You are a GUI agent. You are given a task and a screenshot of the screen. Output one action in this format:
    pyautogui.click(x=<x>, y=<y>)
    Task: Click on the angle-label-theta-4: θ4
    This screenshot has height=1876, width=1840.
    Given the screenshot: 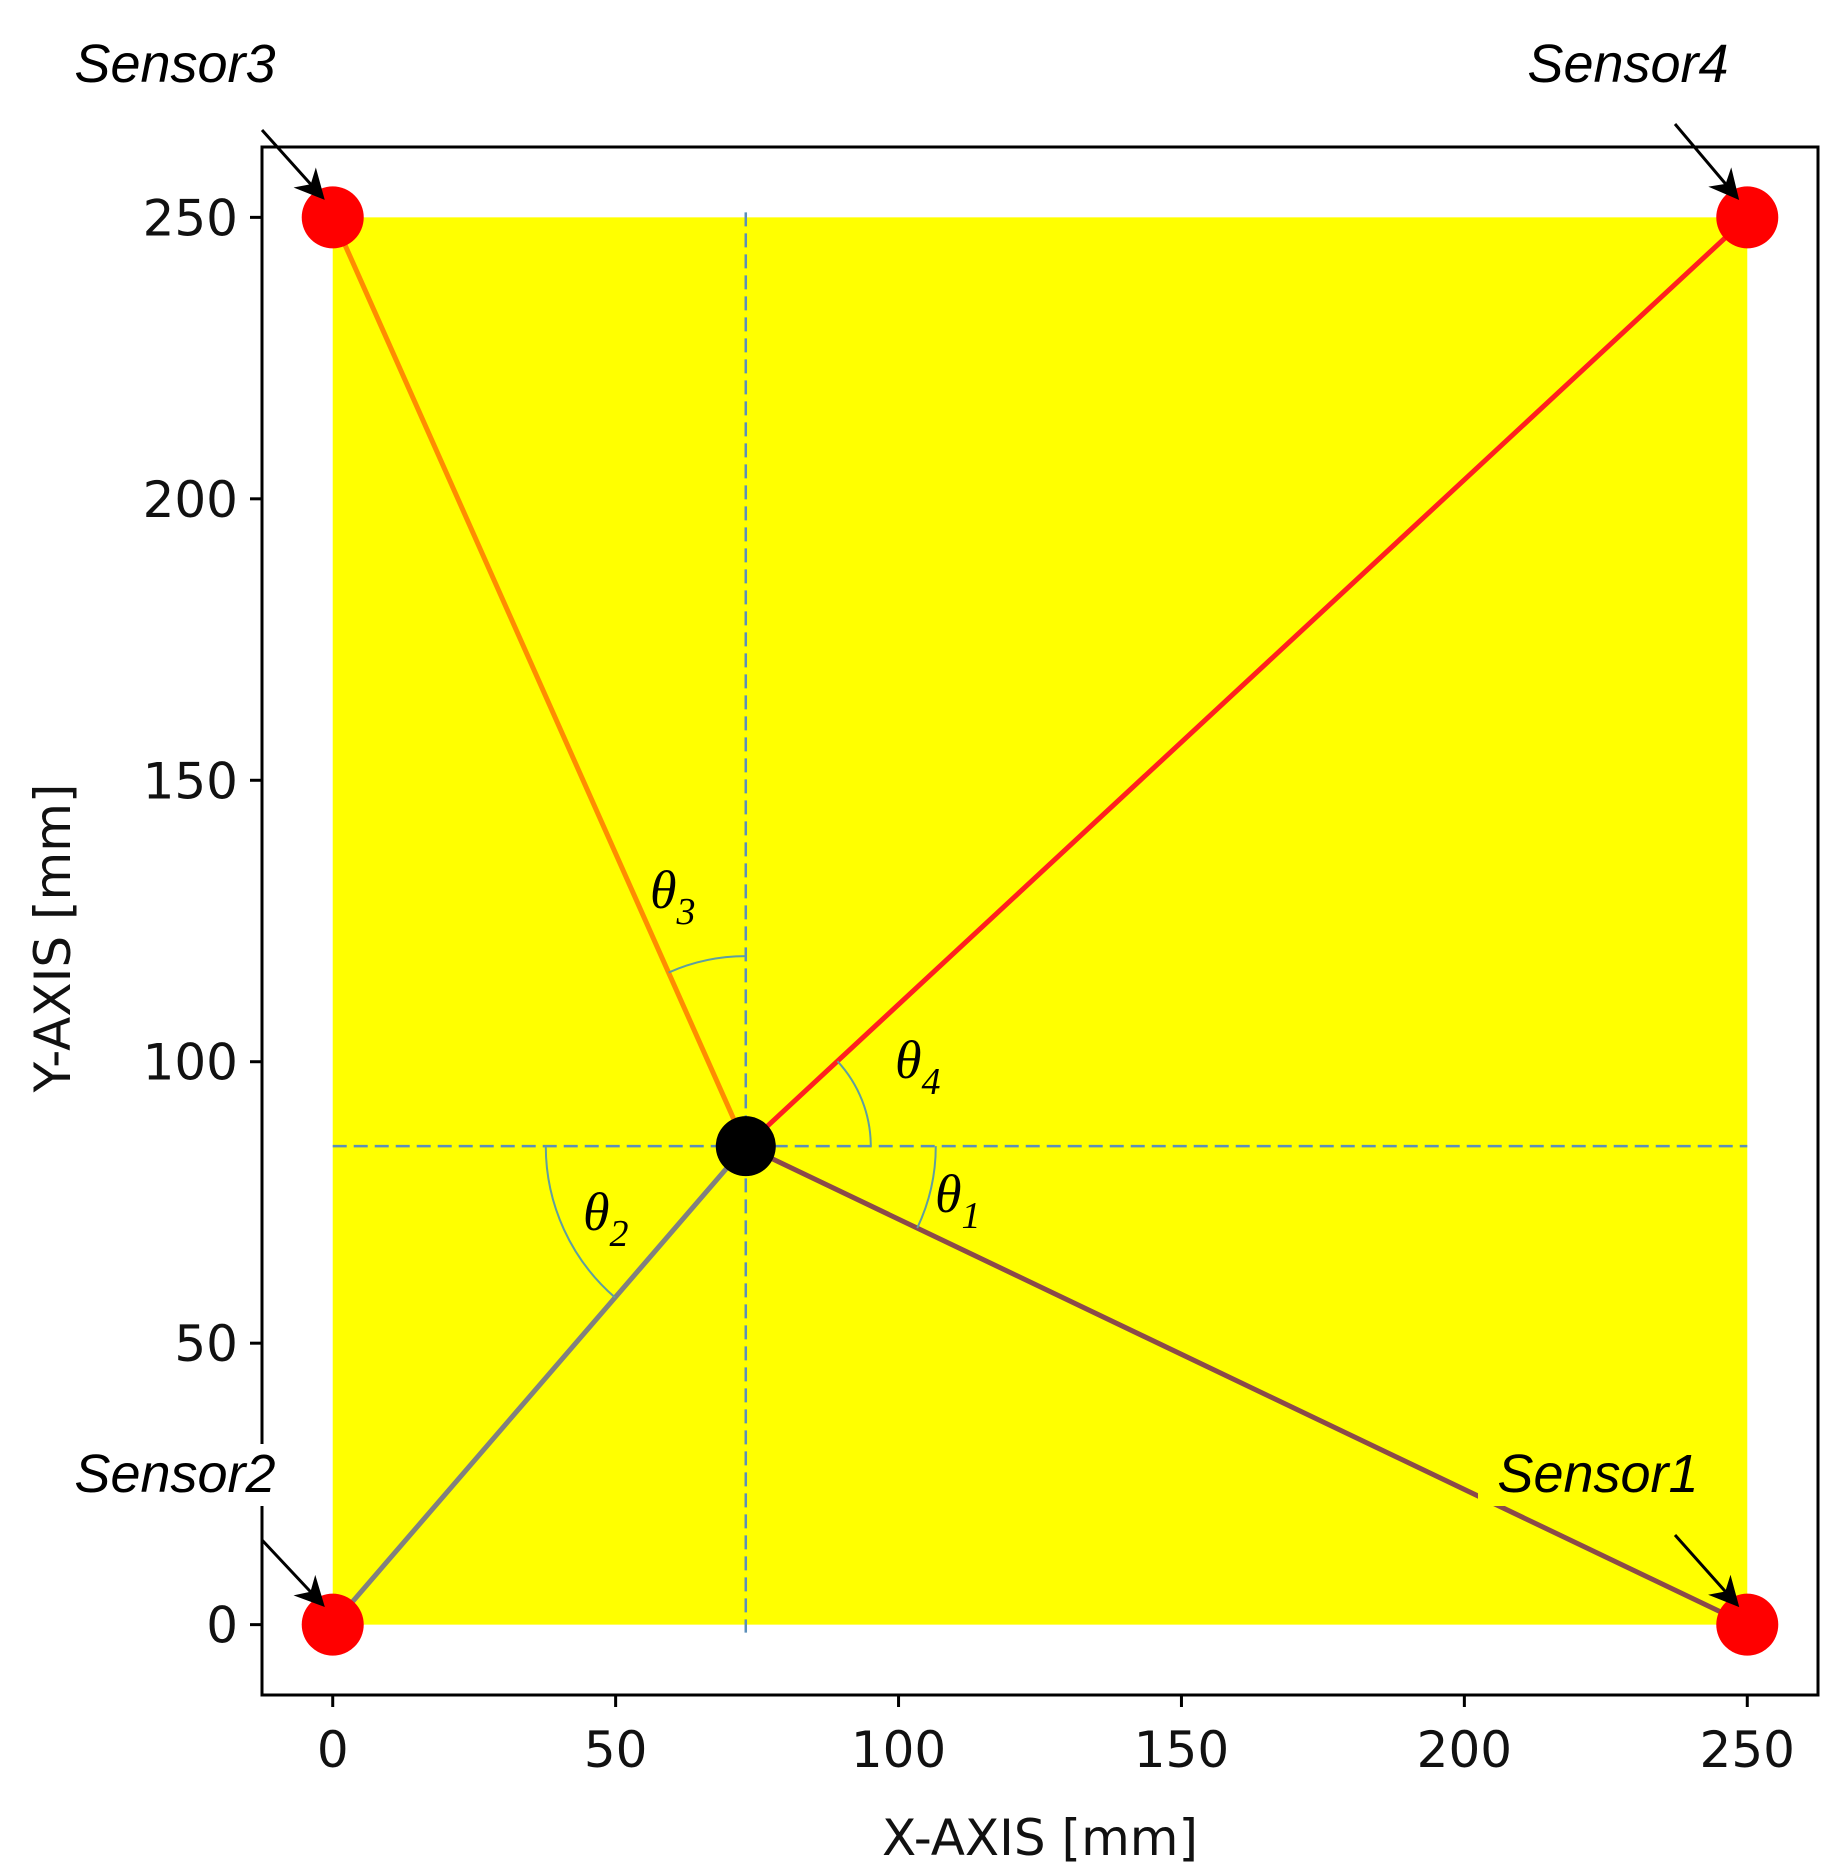 What is the action you would take?
    pyautogui.click(x=918, y=1066)
    